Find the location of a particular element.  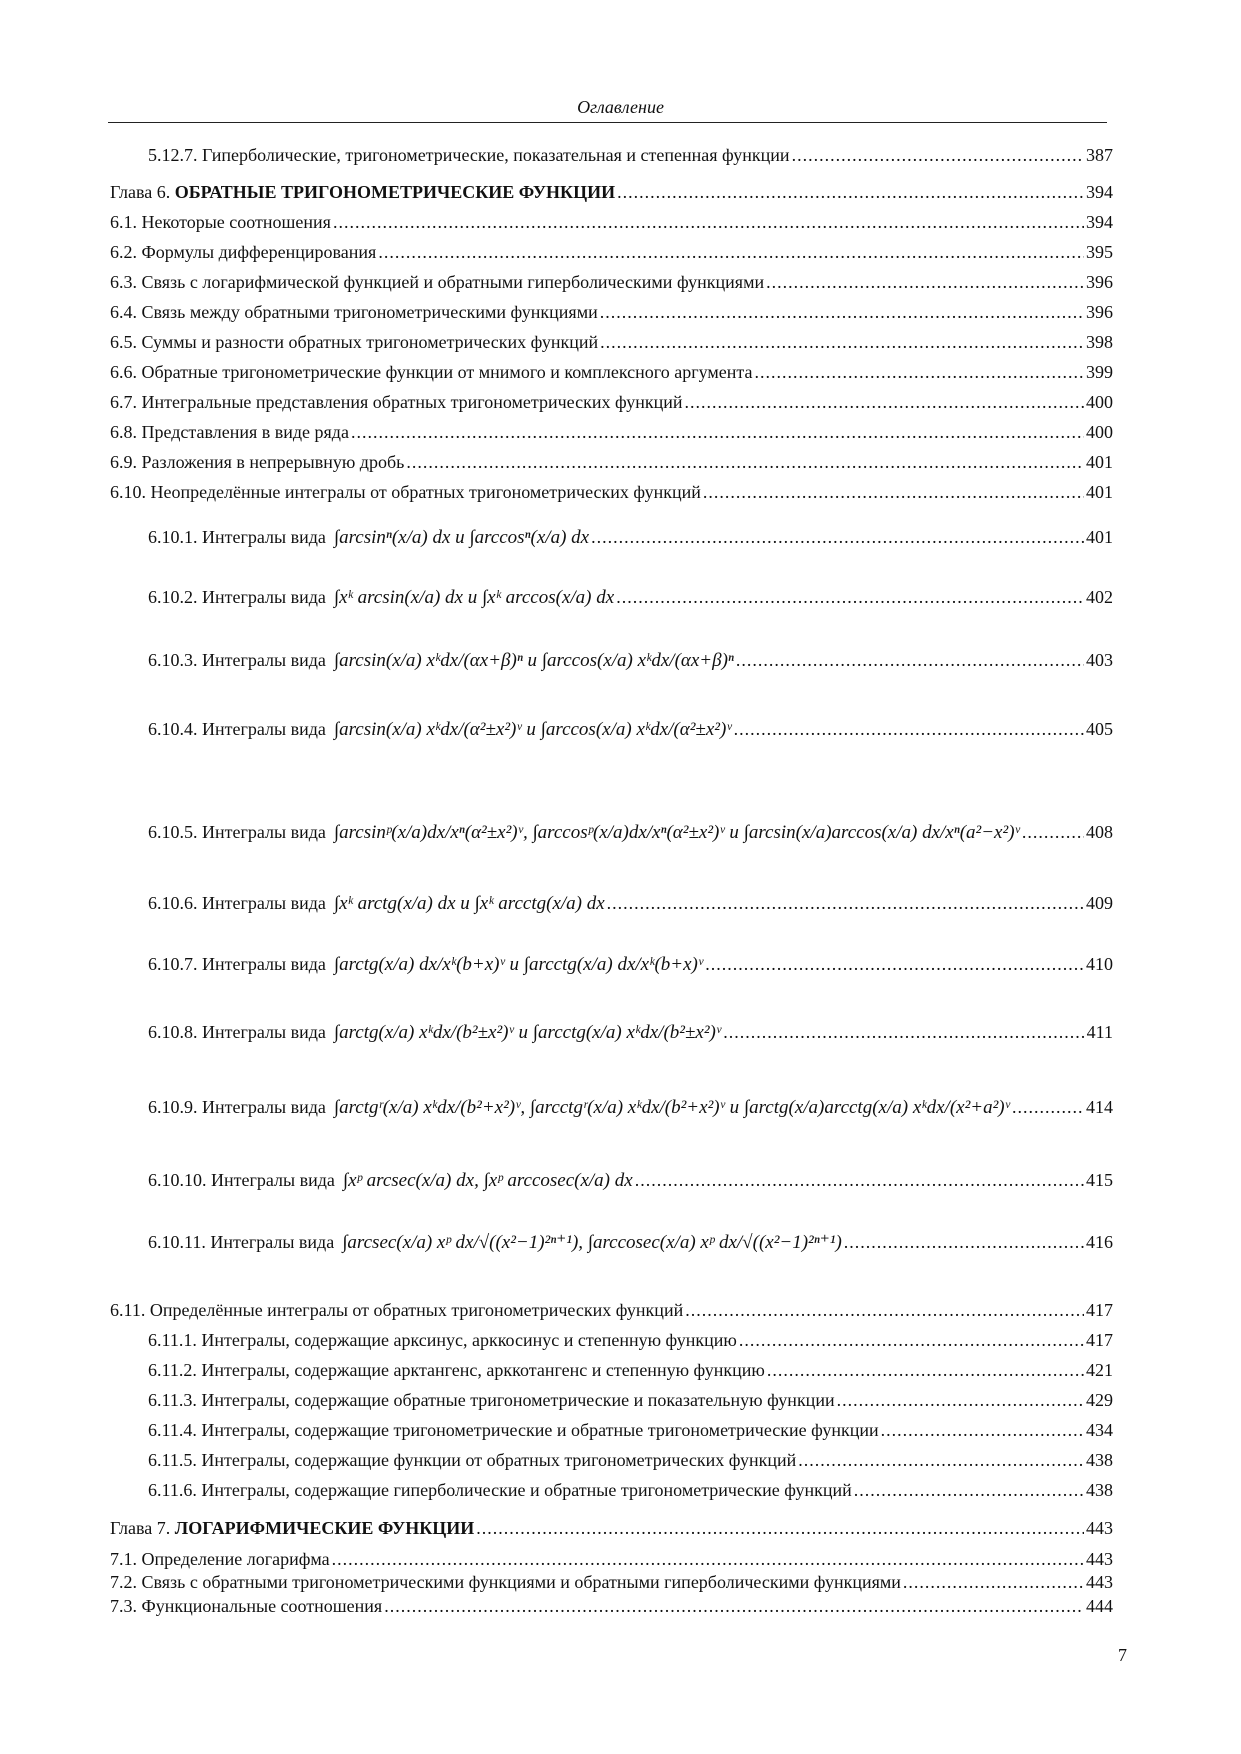

toc-page-number: 405 is located at coordinates (1099, 729).